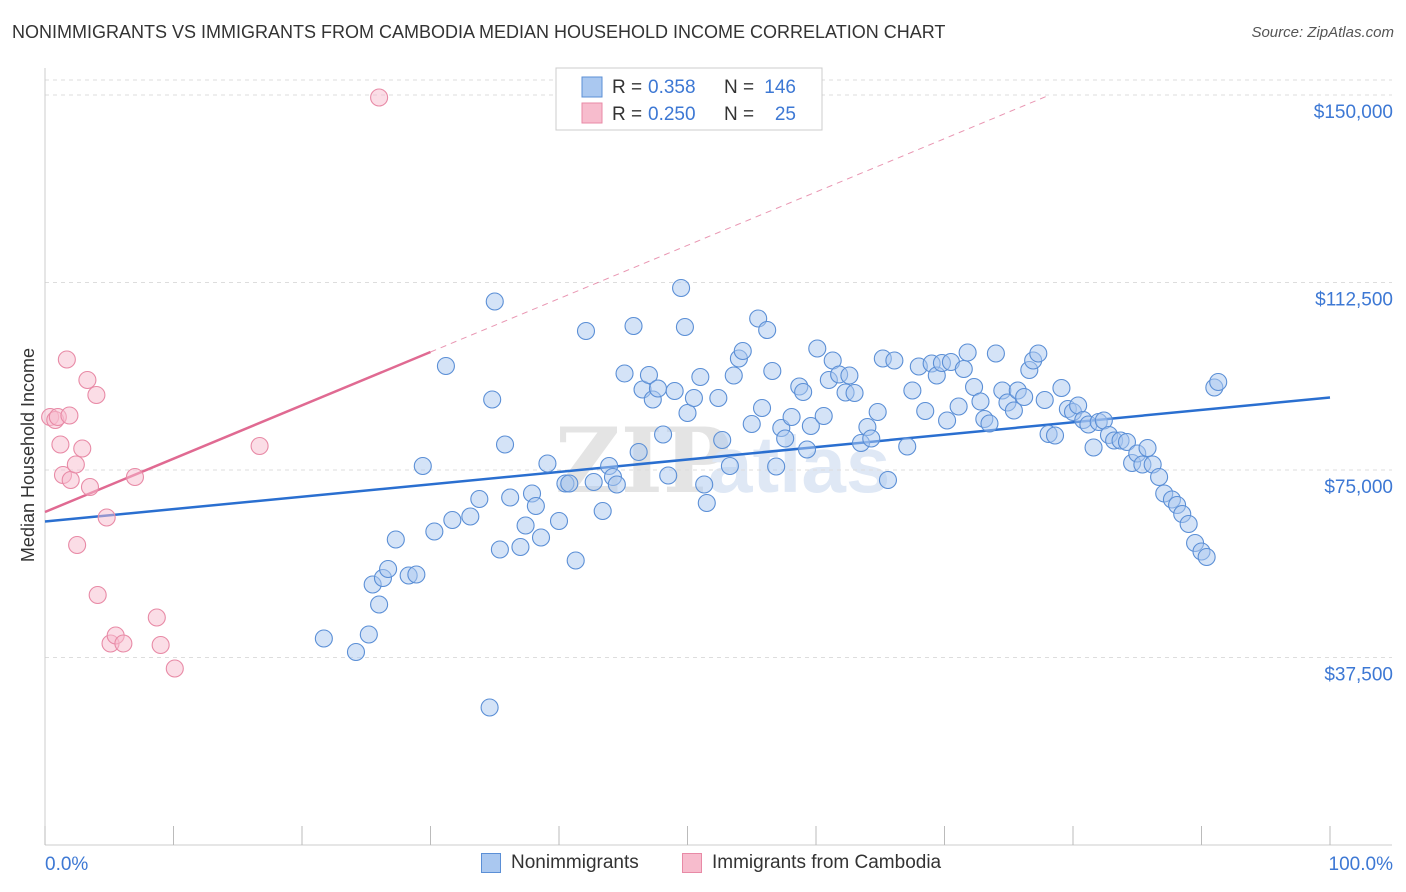 The width and height of the screenshot is (1406, 892). Describe the element at coordinates (1358, 487) in the screenshot. I see `y-tick-label: $75,000` at that location.